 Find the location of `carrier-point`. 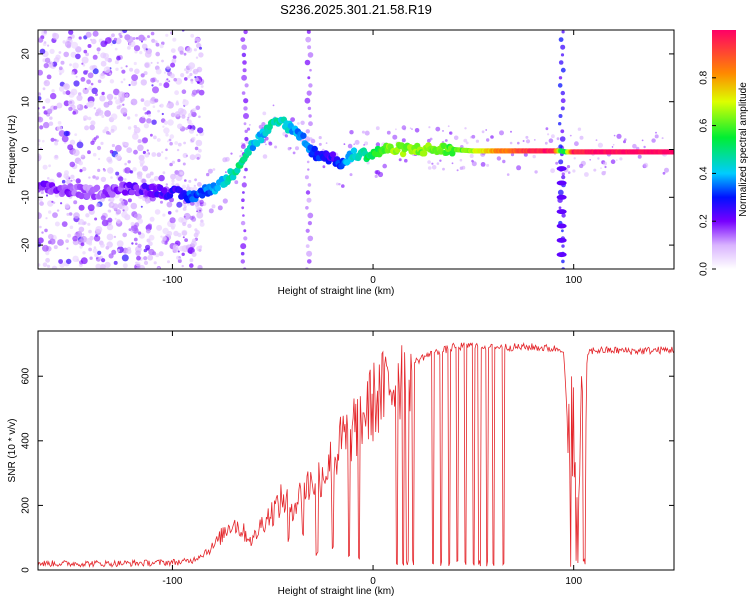

carrier-point is located at coordinates (424, 153).